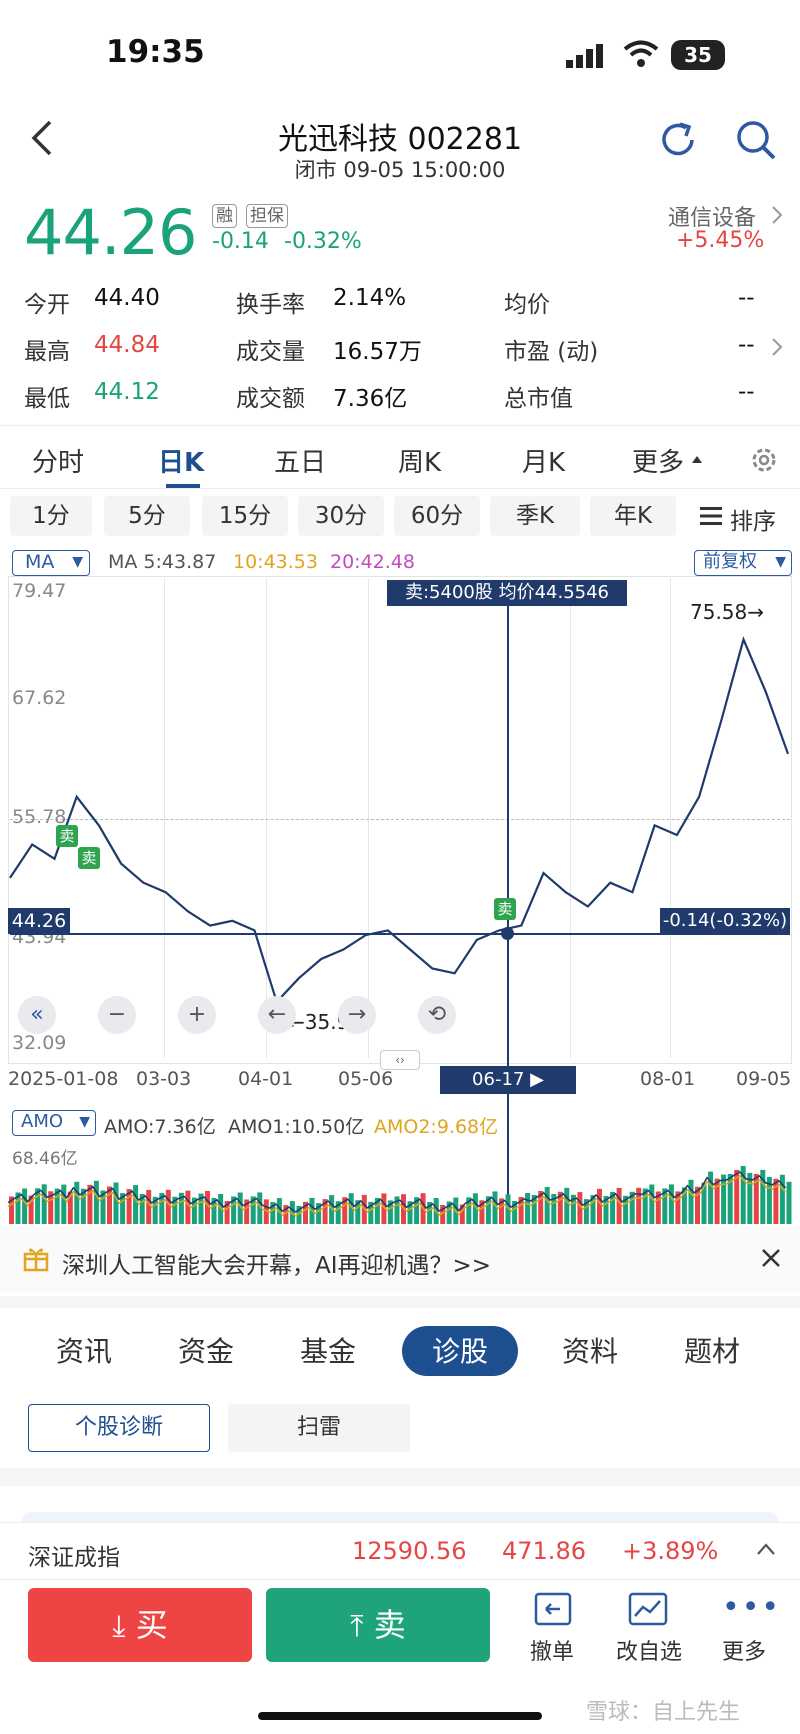  Describe the element at coordinates (181, 463) in the screenshot. I see `tab-daily-k: 日K` at that location.